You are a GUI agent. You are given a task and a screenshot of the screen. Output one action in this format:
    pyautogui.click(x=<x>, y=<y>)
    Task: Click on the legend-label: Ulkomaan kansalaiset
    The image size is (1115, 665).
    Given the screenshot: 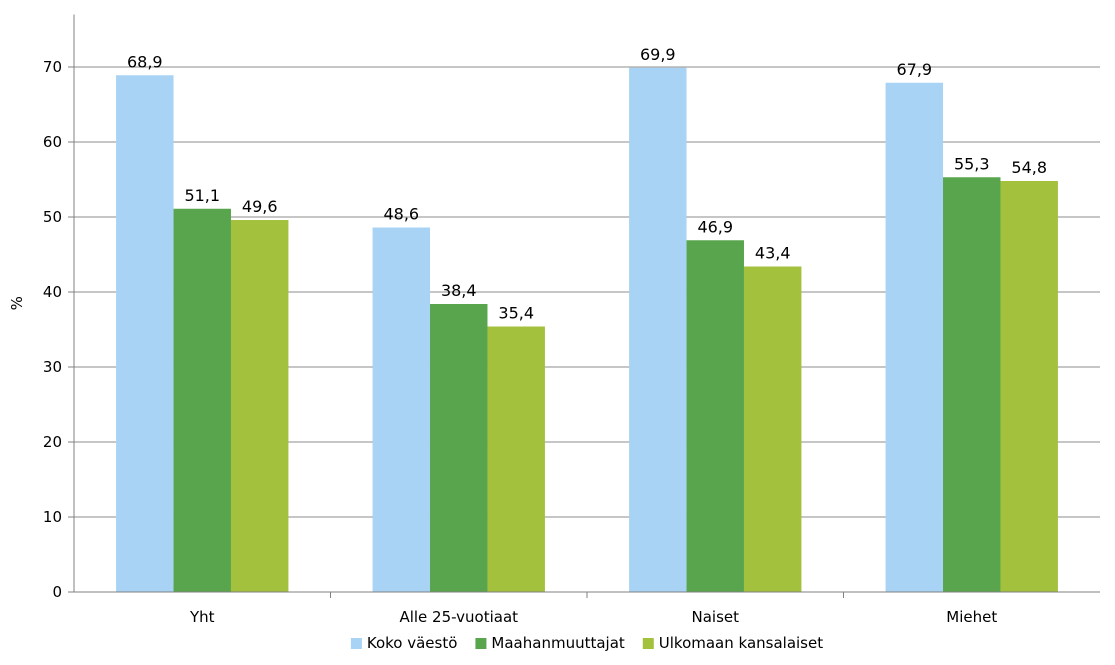 What is the action you would take?
    pyautogui.click(x=741, y=643)
    